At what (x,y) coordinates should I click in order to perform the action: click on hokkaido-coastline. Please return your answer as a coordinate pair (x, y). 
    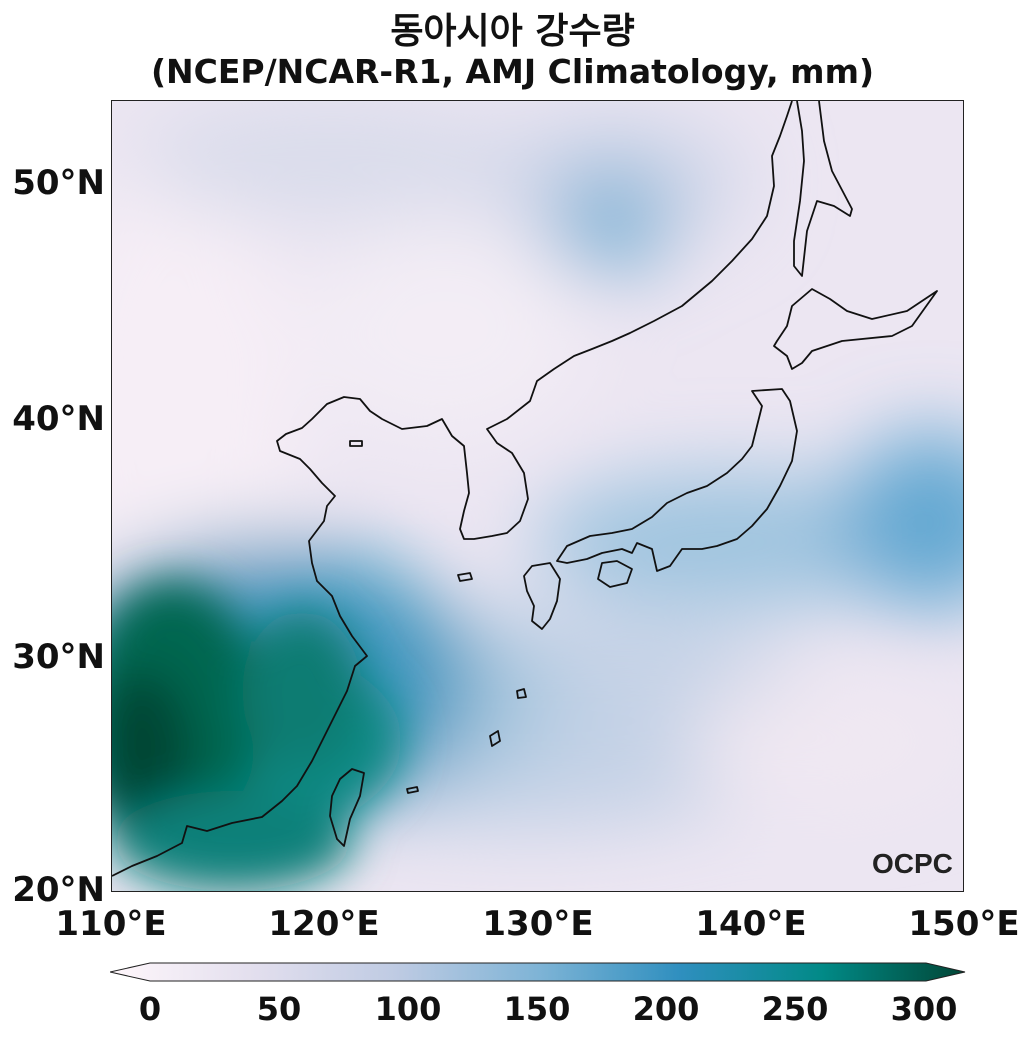
    Looking at the image, I should click on (855, 329).